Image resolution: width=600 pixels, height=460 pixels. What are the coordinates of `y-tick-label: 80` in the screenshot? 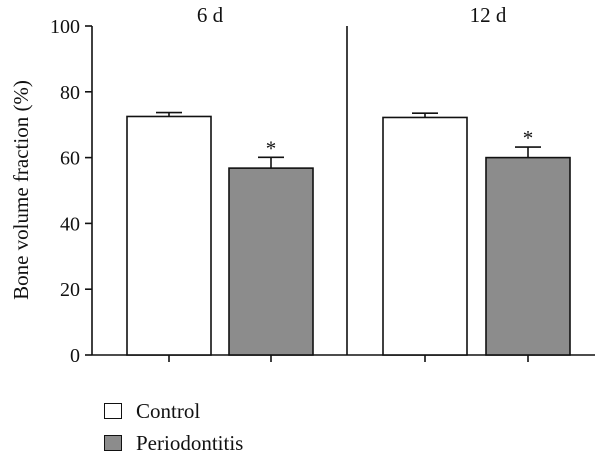 It's located at (70, 93).